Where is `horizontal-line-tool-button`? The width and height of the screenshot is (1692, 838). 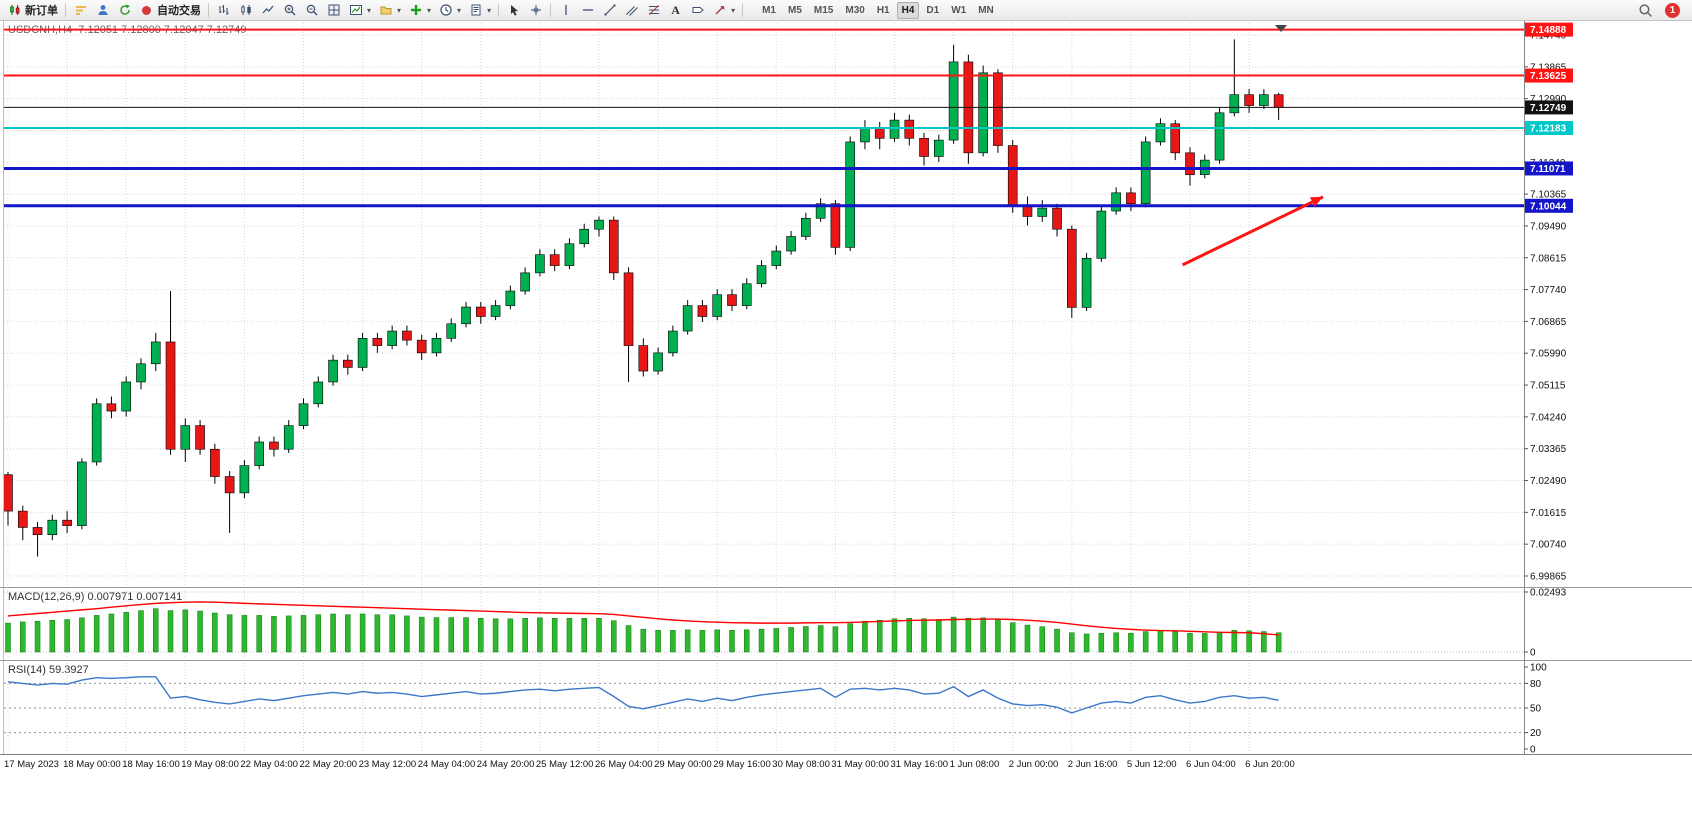
horizontal-line-tool-button is located at coordinates (587, 10).